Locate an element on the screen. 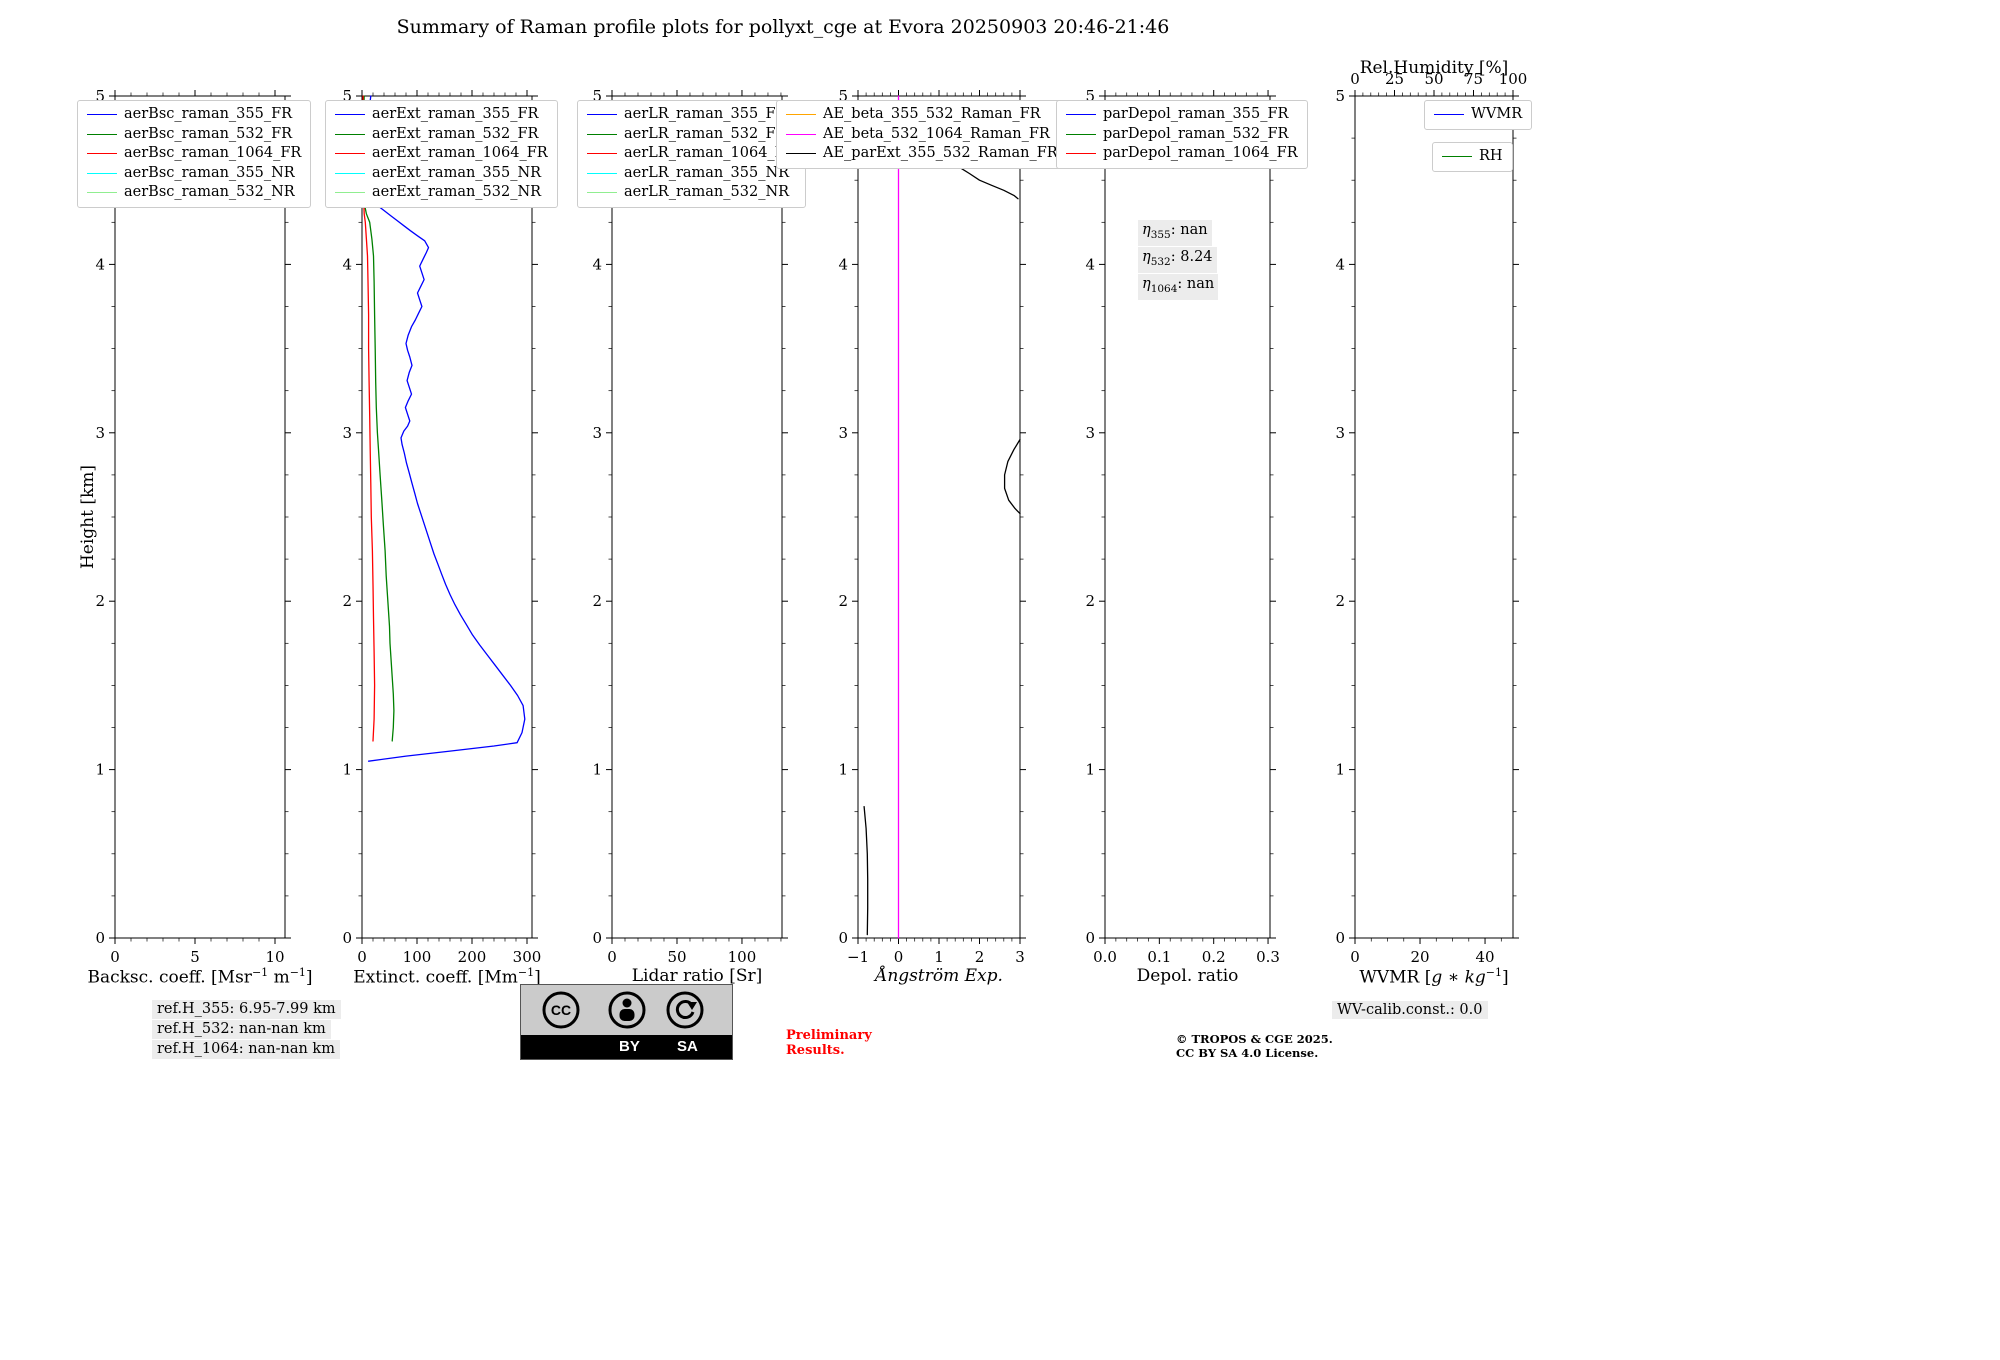 This screenshot has width=2000, height=1360. legend-entry: aerBsc_raman_1064_FR is located at coordinates (194, 154).